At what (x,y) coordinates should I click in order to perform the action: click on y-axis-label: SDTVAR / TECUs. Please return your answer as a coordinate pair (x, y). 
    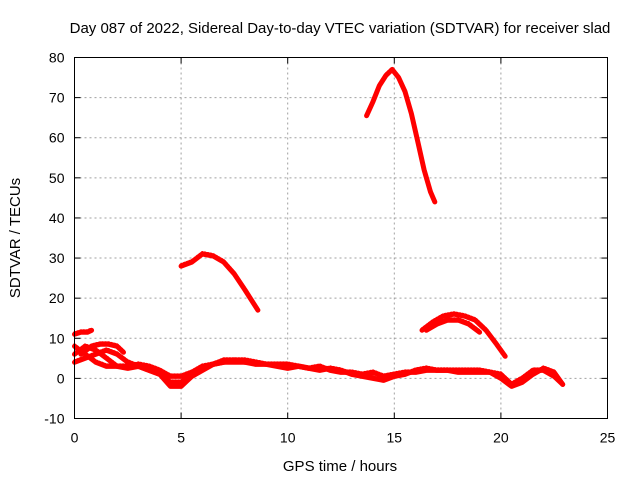
    Looking at the image, I should click on (15, 238).